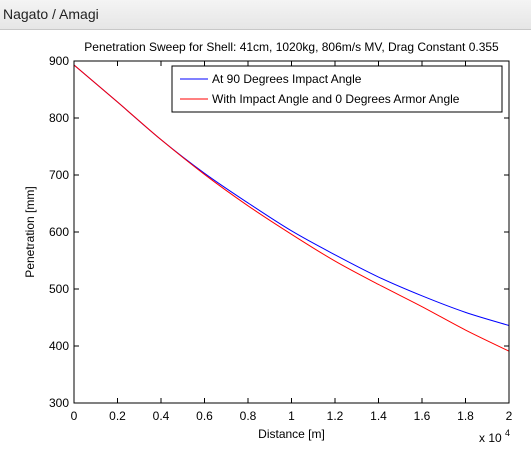  Describe the element at coordinates (59, 118) in the screenshot. I see `y-tick-label: 800` at that location.